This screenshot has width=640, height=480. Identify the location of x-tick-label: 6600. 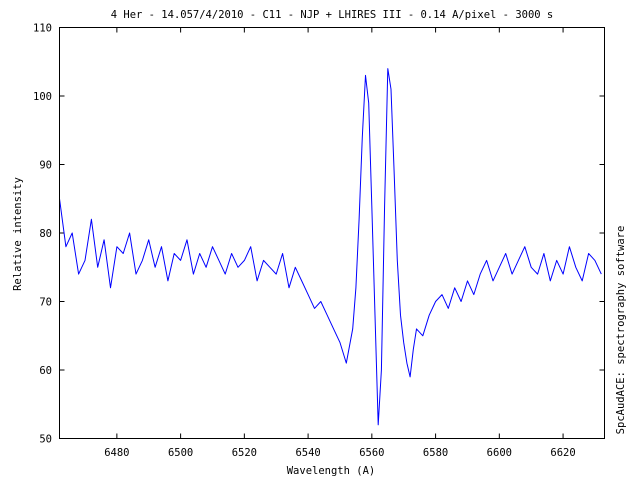
(499, 453).